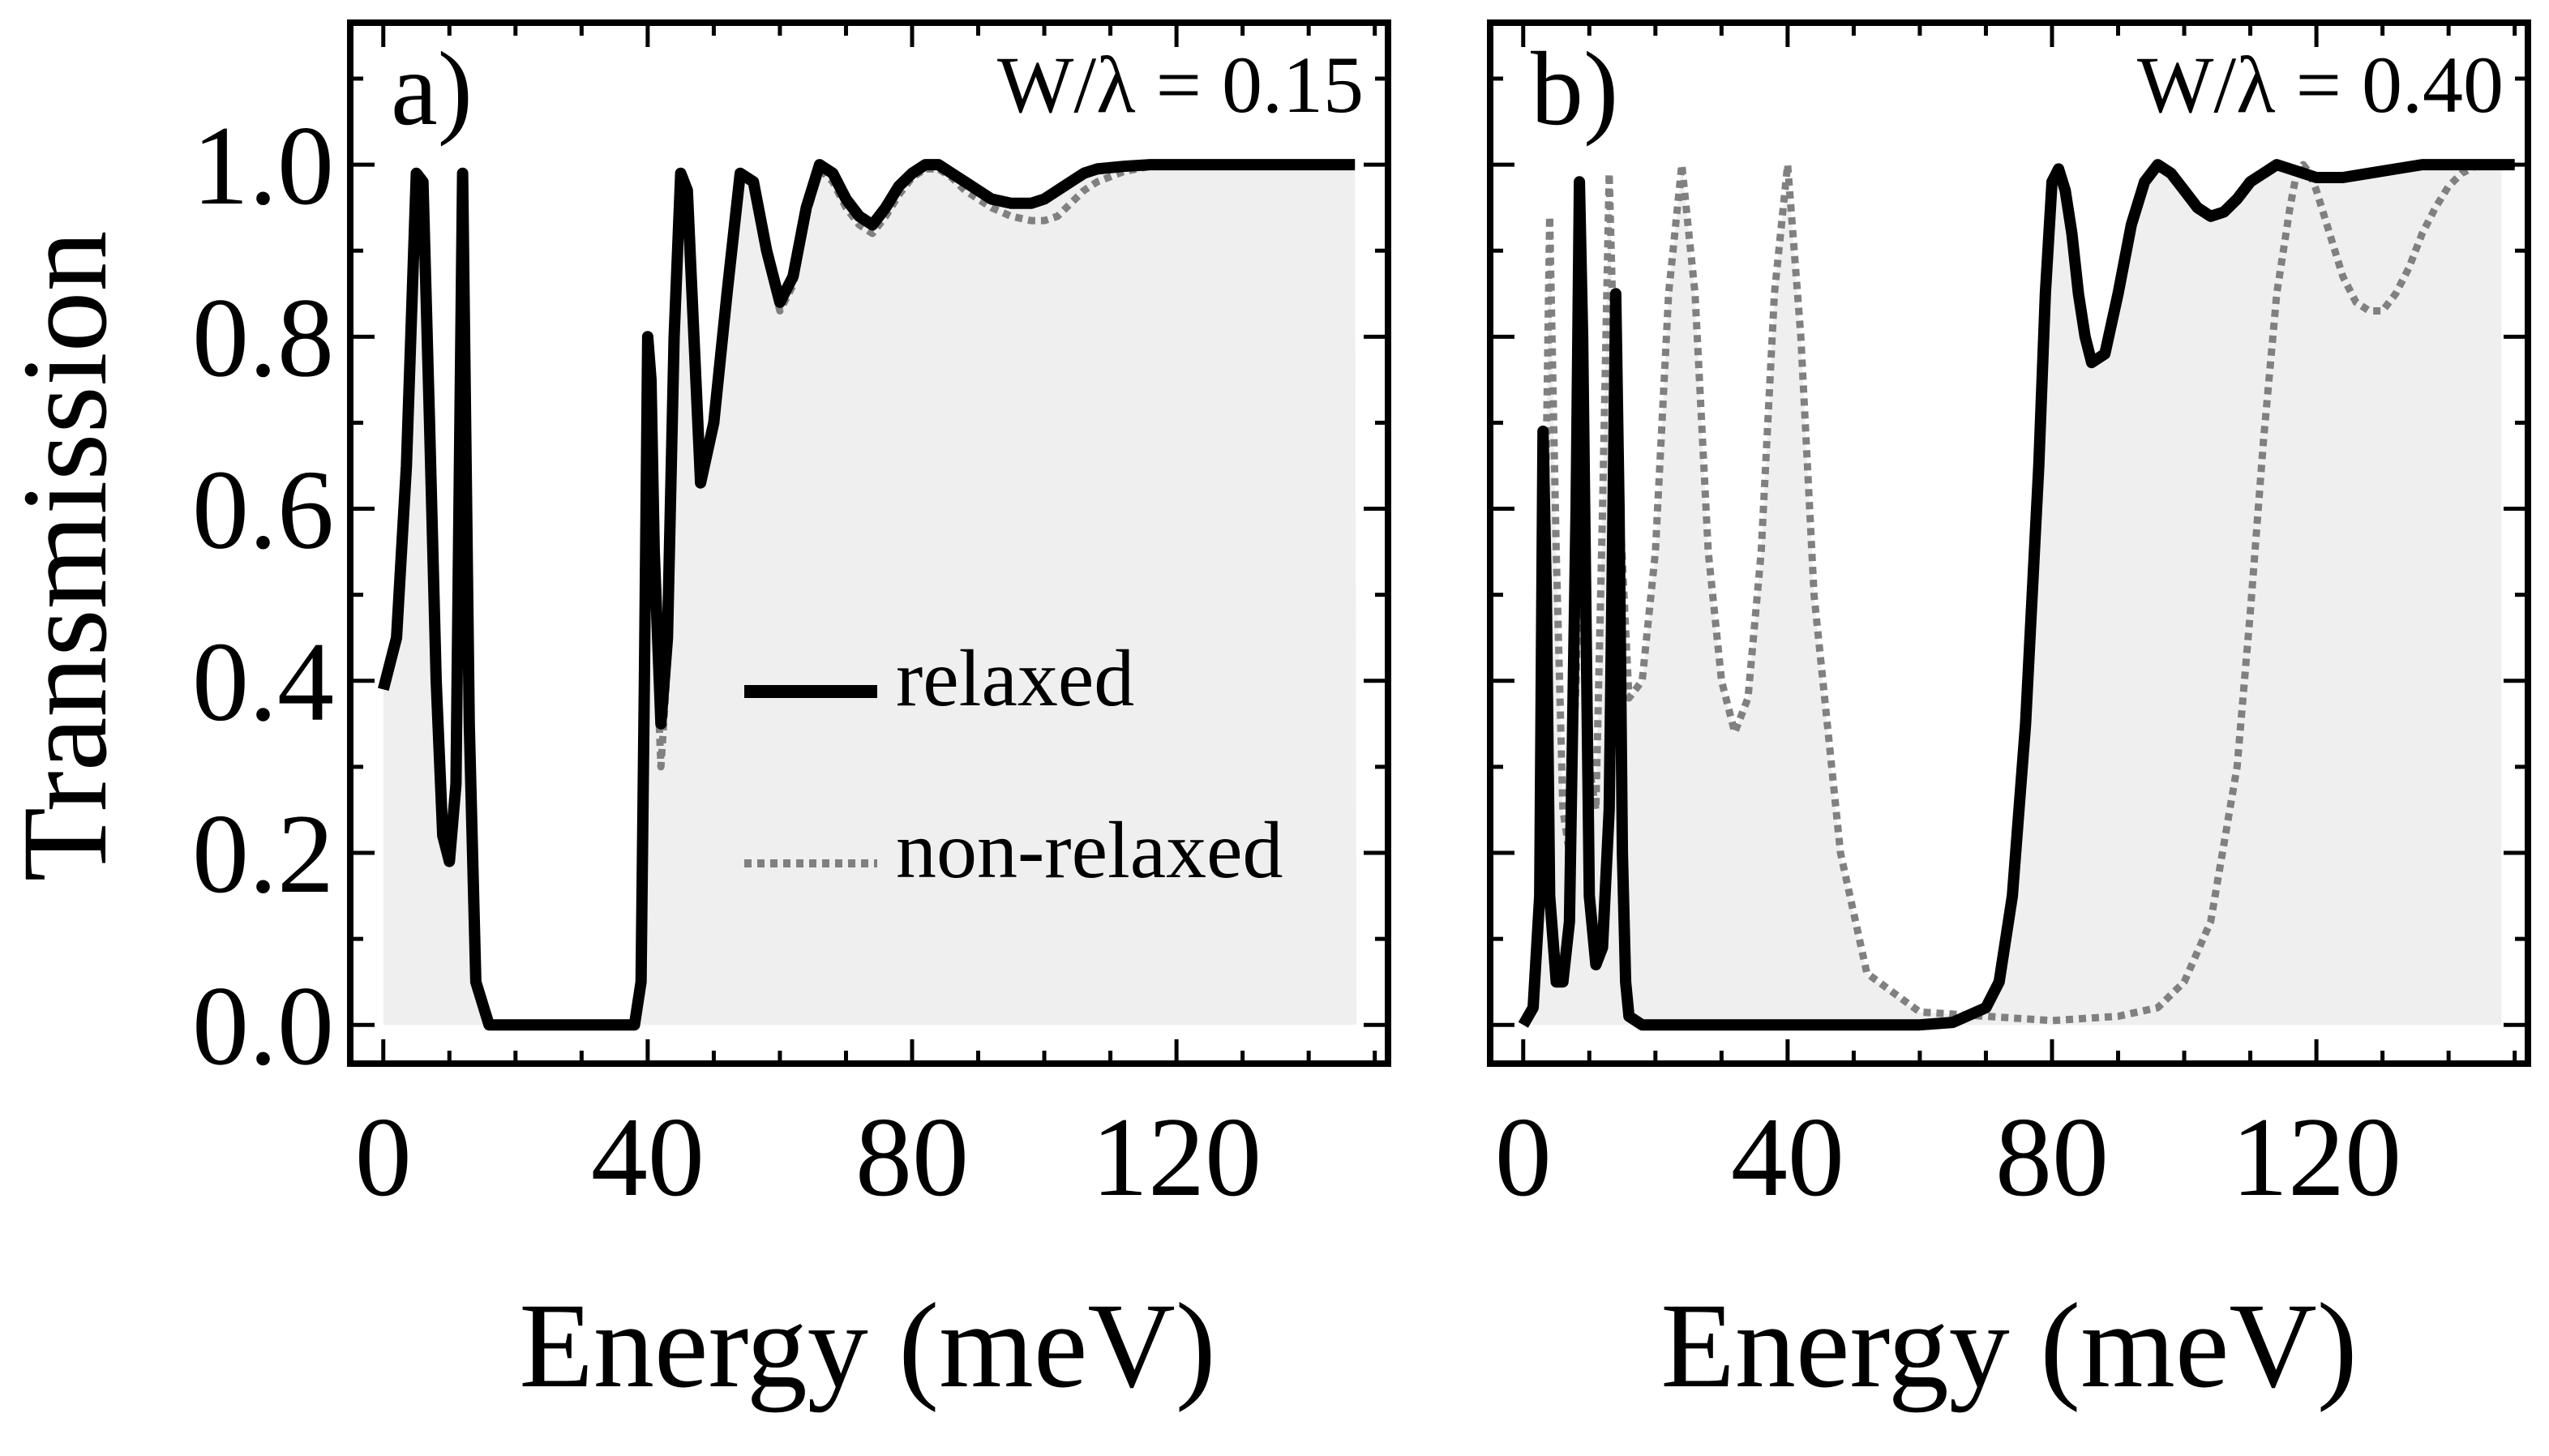 The height and width of the screenshot is (1456, 2549). I want to click on ytick-label: 1.0, so click(263, 166).